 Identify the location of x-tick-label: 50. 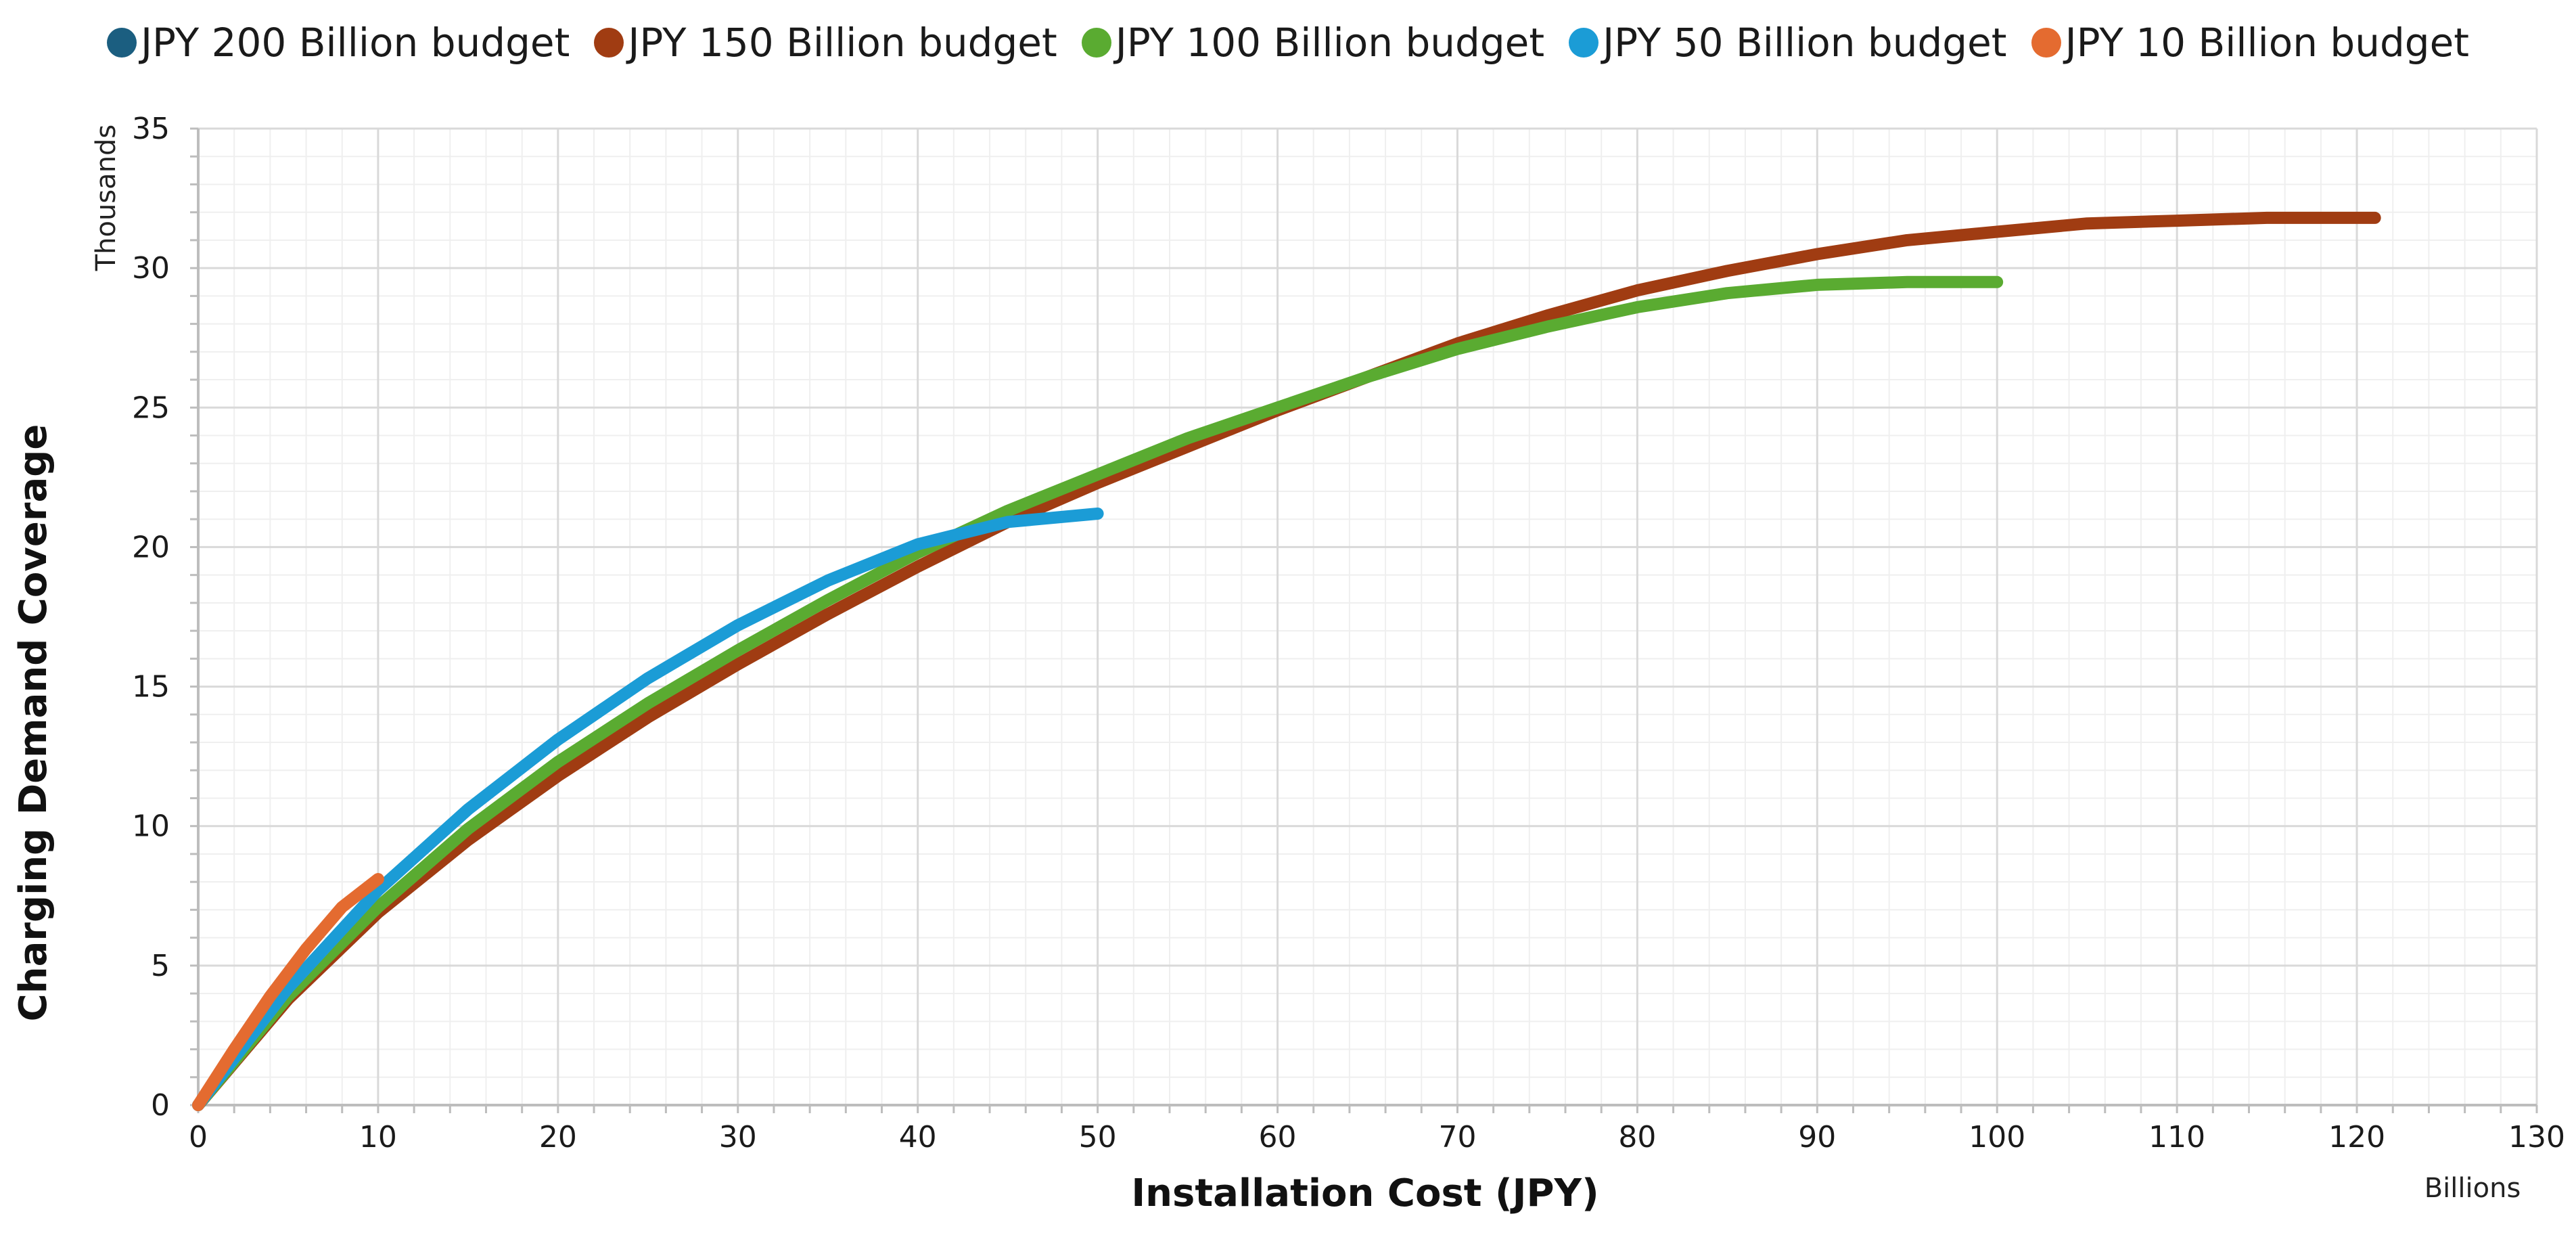
(1098, 1137).